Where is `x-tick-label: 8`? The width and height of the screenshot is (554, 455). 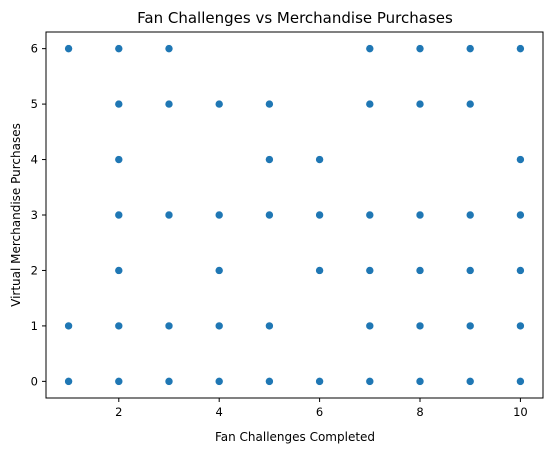 x-tick-label: 8 is located at coordinates (419, 412).